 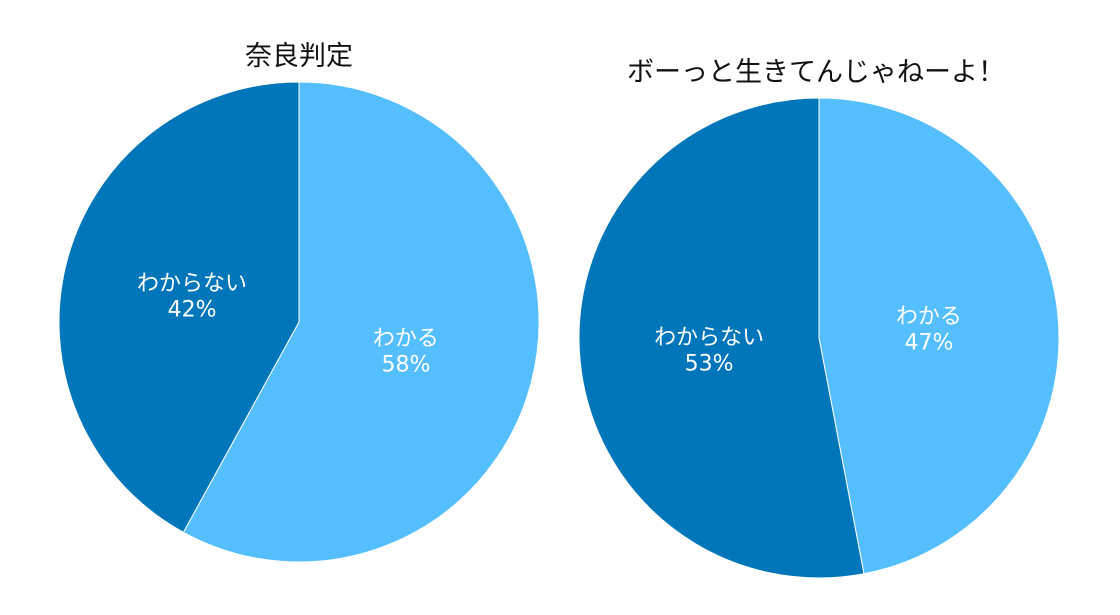 What do you see at coordinates (405, 364) in the screenshot?
I see `slice-percent-label: 58%` at bounding box center [405, 364].